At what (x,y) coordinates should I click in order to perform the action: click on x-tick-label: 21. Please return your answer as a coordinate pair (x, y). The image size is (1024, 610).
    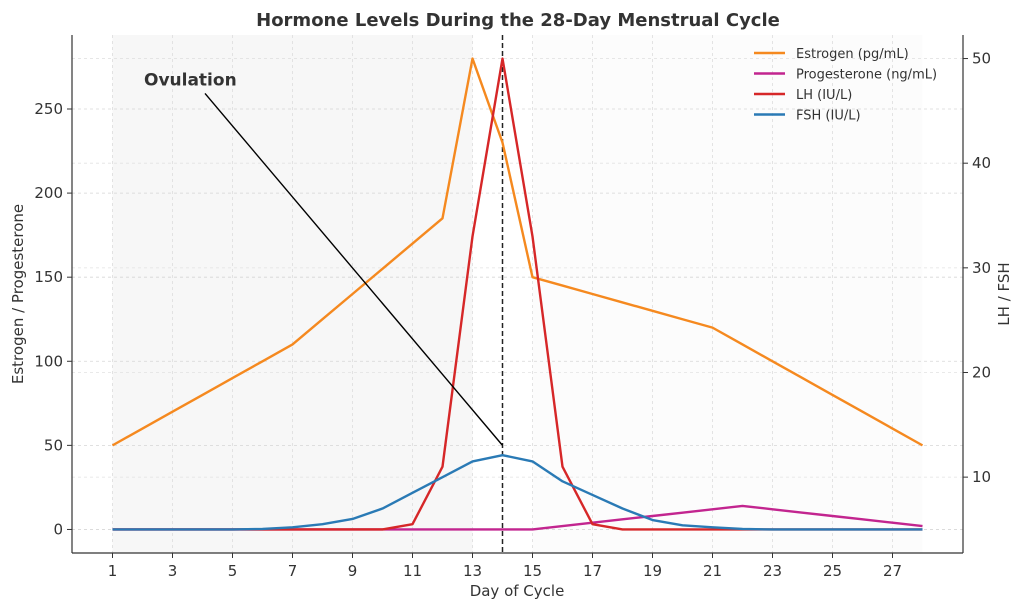
    Looking at the image, I should click on (712, 571).